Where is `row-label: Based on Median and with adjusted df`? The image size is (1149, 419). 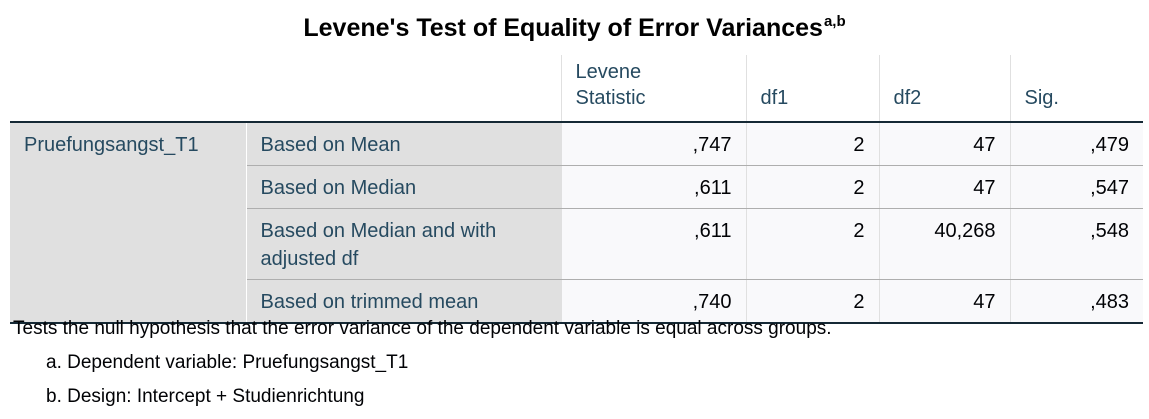 row-label: Based on Median and with adjusted df is located at coordinates (403, 244).